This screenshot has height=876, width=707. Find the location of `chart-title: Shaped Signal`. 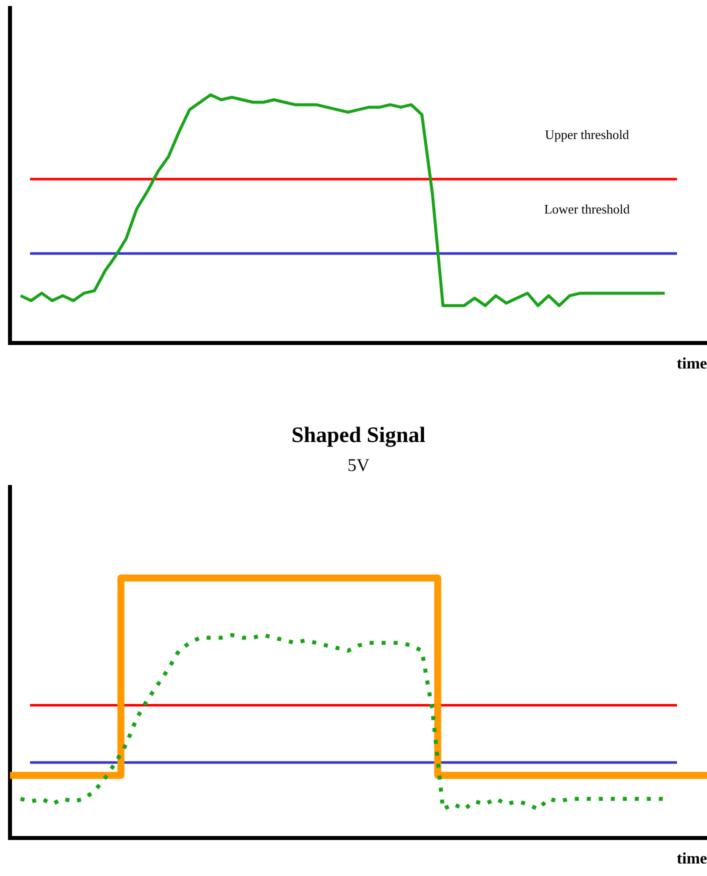

chart-title: Shaped Signal is located at coordinates (359, 434).